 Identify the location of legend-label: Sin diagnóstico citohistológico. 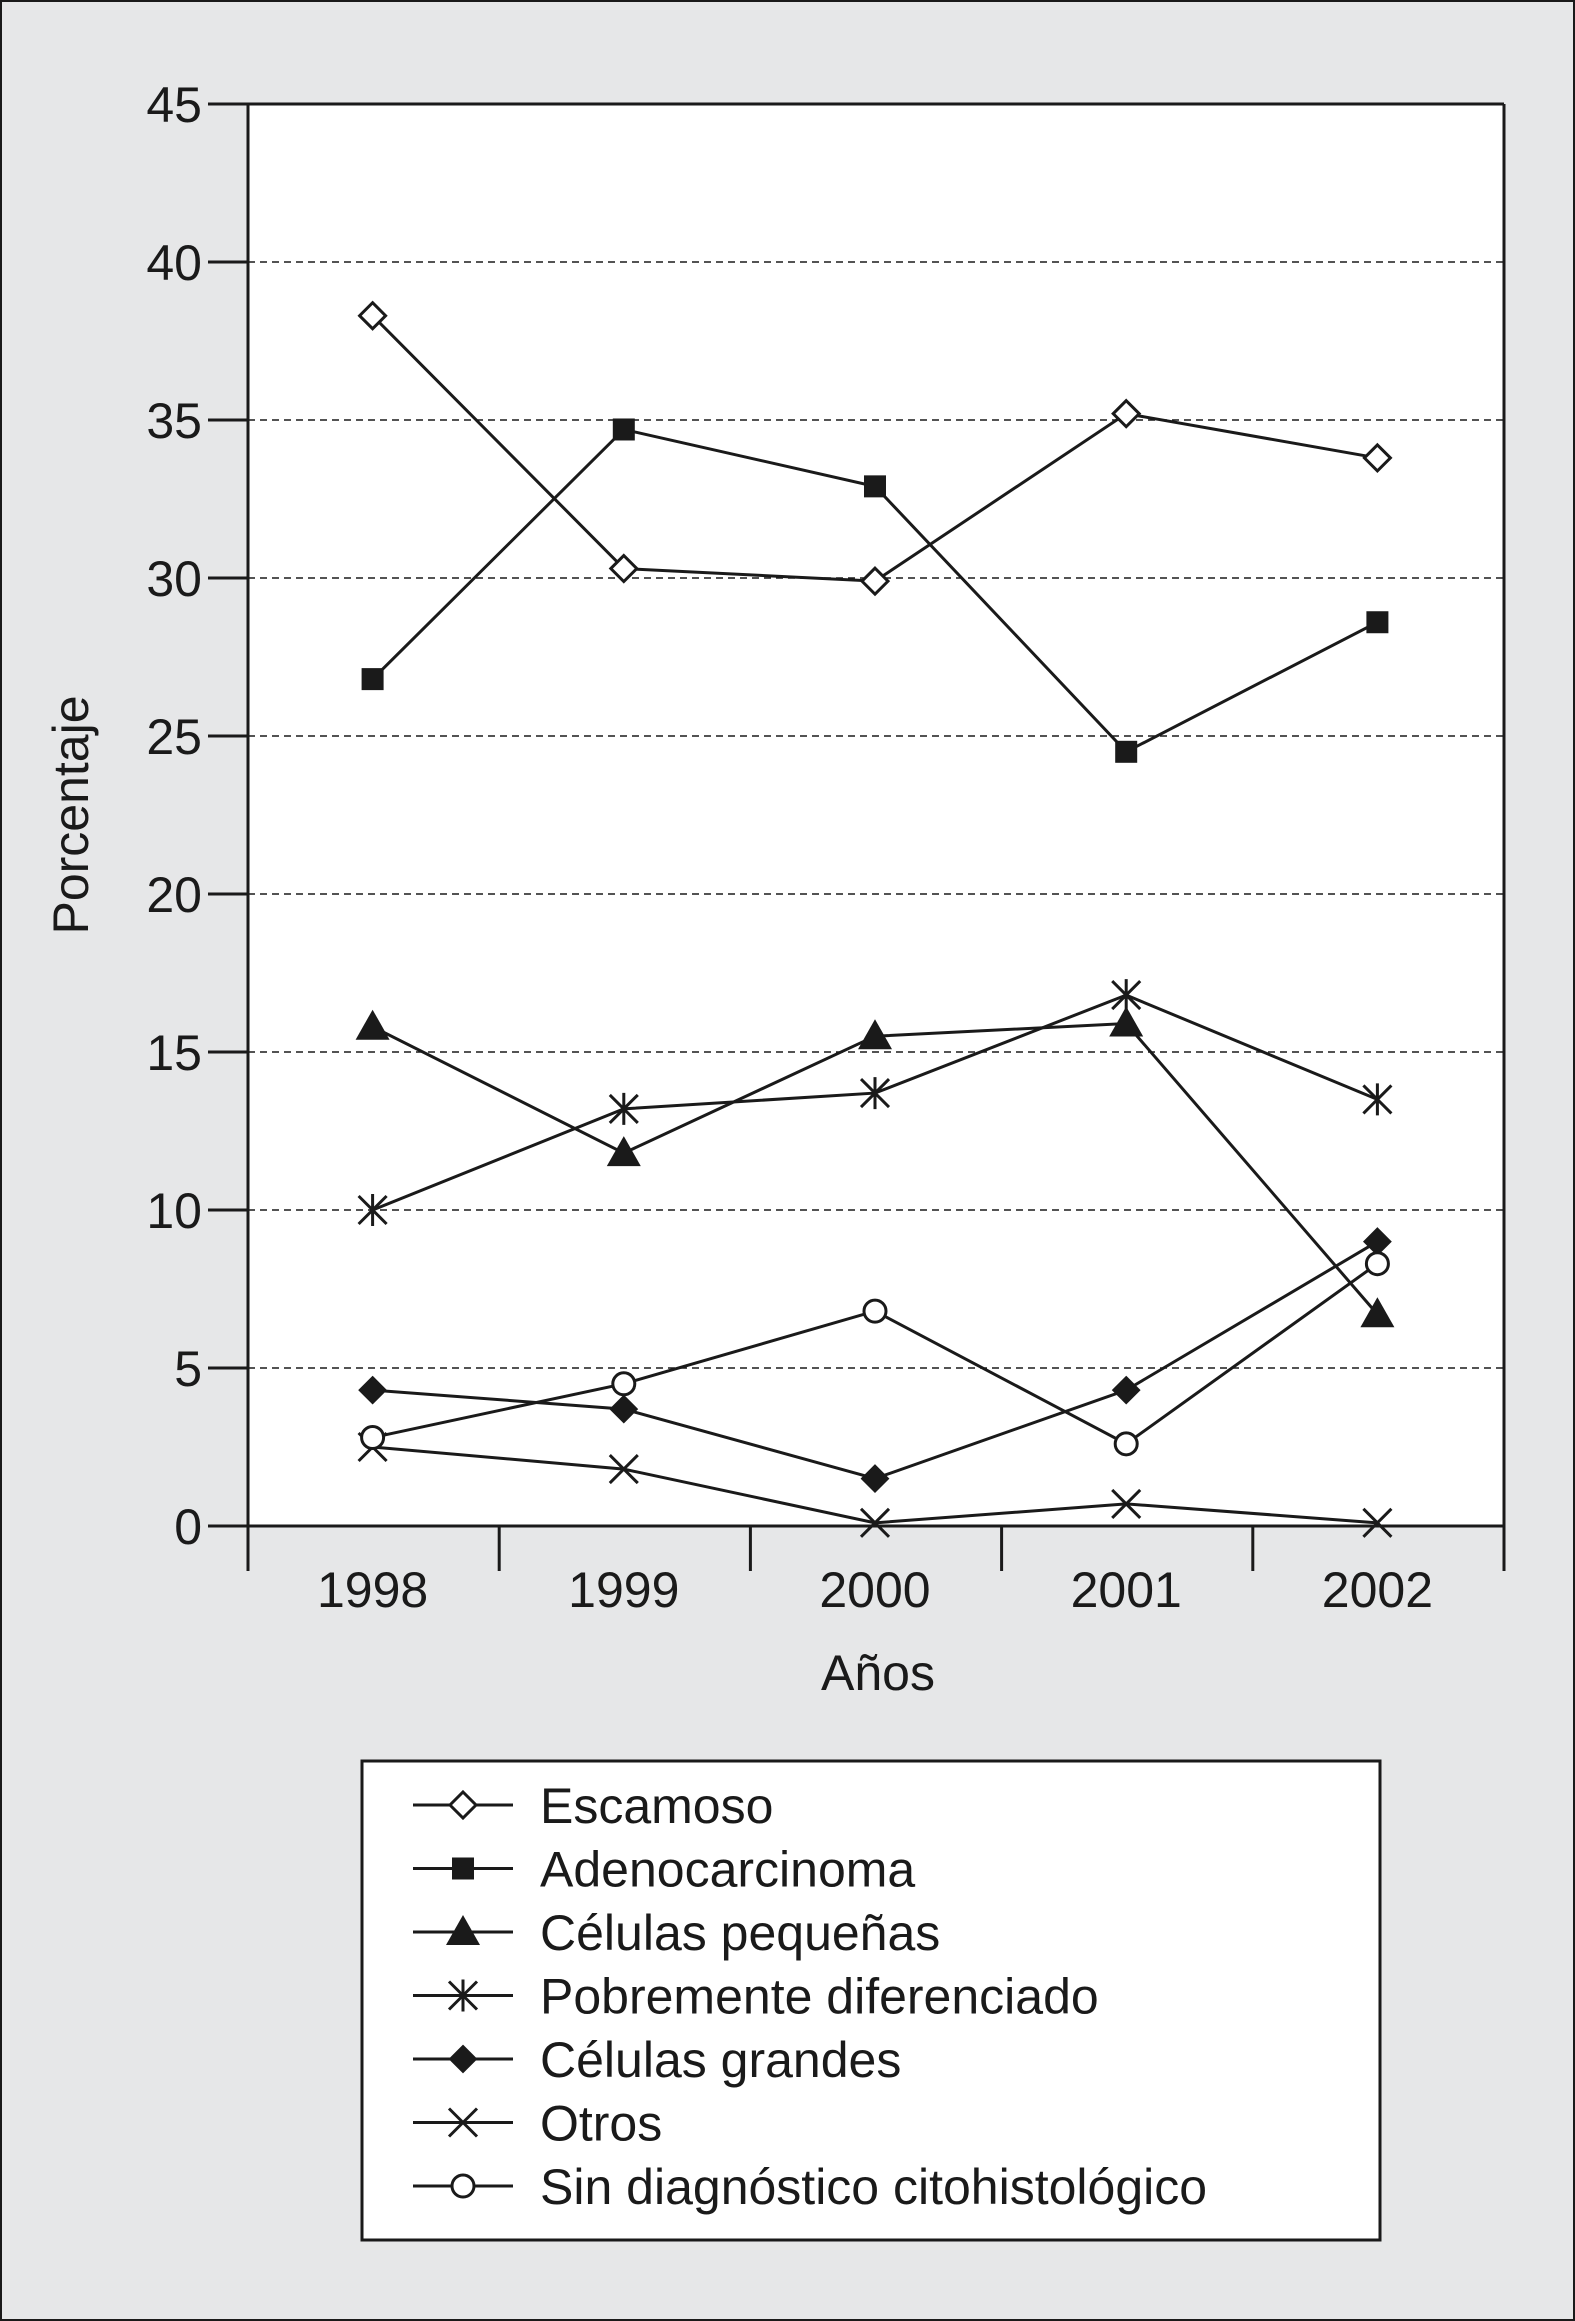
(873, 2187).